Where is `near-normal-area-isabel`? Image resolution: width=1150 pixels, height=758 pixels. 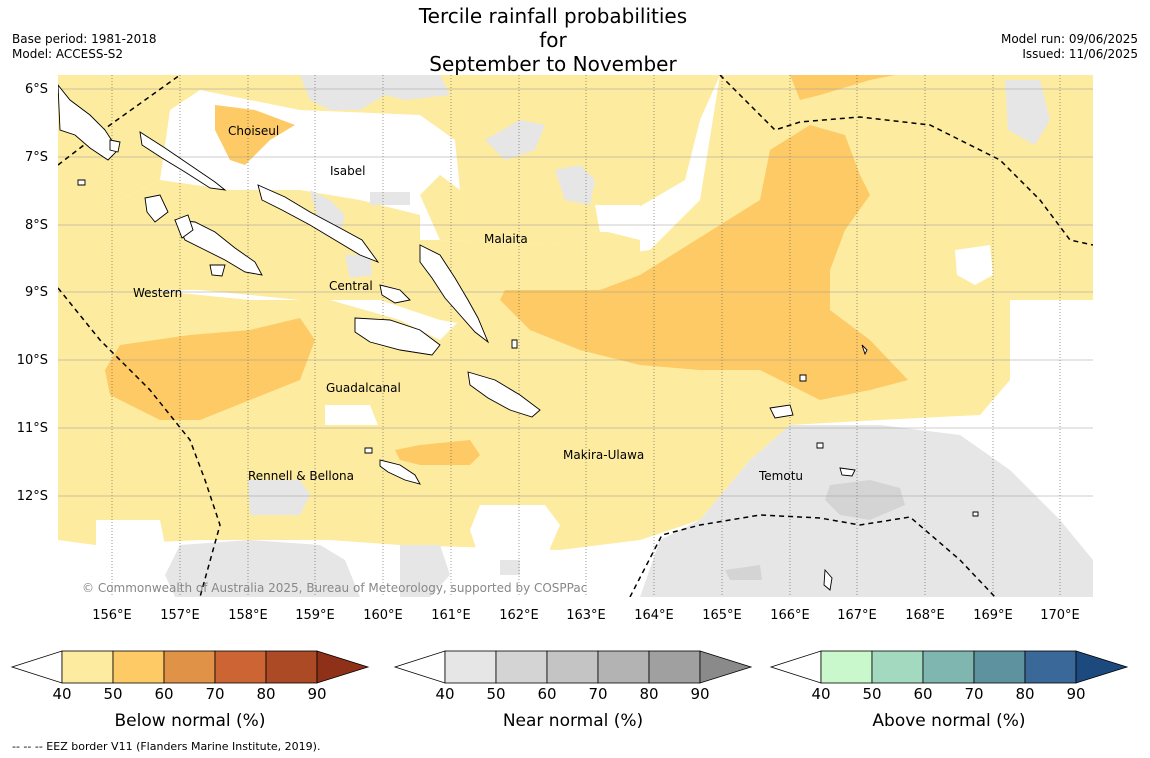
near-normal-area-isabel is located at coordinates (327, 212).